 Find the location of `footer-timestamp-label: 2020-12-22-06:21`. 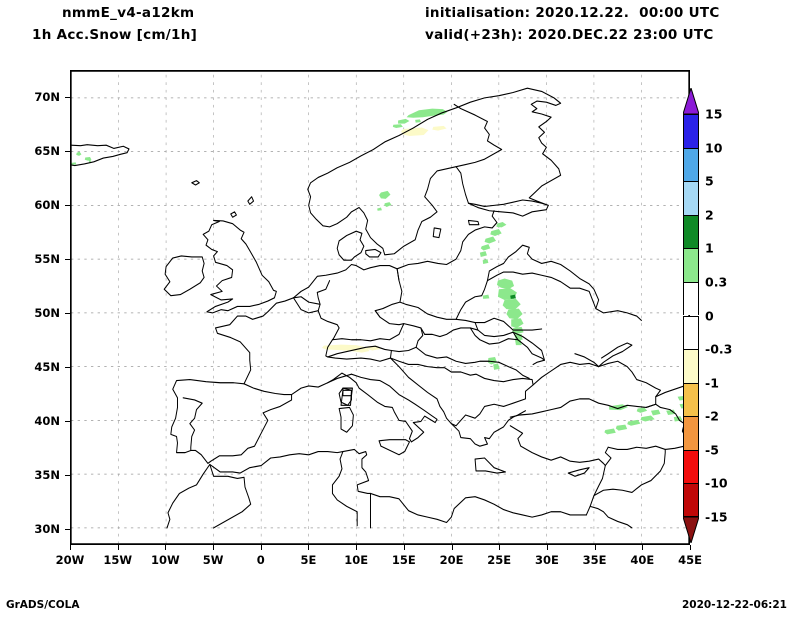

footer-timestamp-label: 2020-12-22-06:21 is located at coordinates (734, 605).